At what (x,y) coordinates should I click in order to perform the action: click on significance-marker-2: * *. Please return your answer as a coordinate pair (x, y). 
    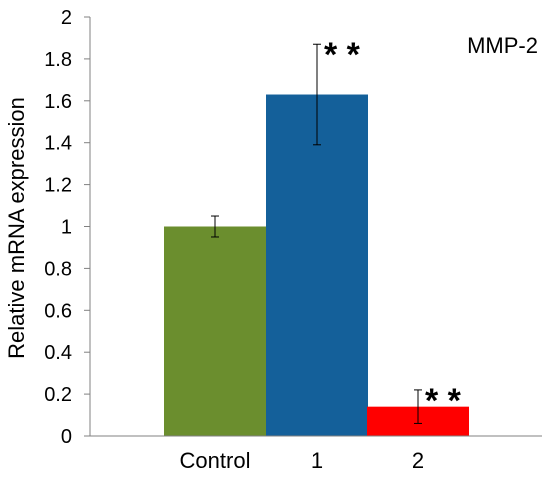
    Looking at the image, I should click on (443, 401).